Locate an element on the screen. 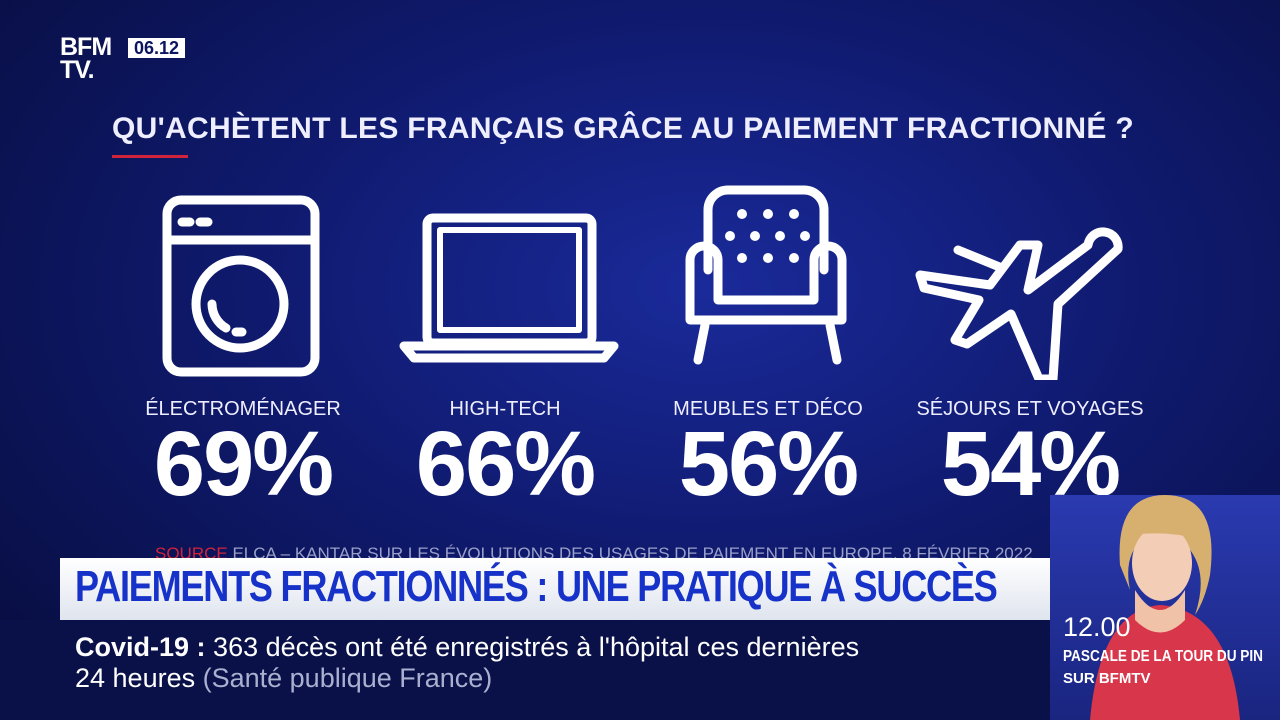 The image size is (1280, 720). news-ticker is located at coordinates (525, 670).